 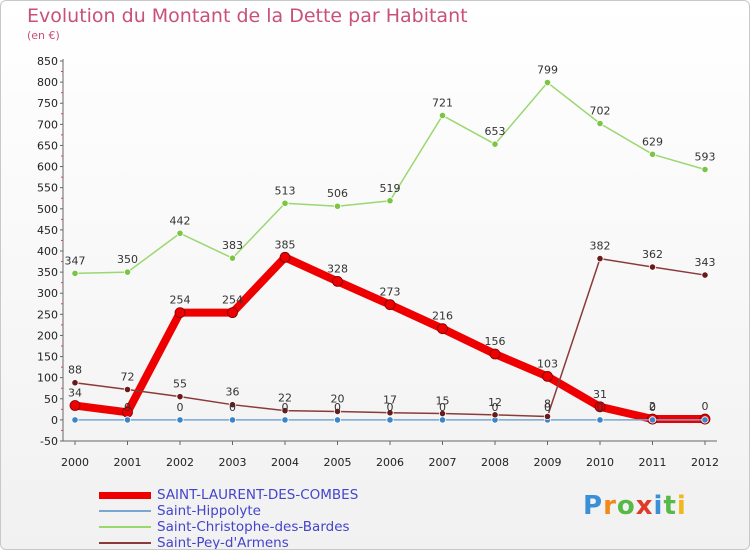 I want to click on data-label: 20, so click(x=338, y=398).